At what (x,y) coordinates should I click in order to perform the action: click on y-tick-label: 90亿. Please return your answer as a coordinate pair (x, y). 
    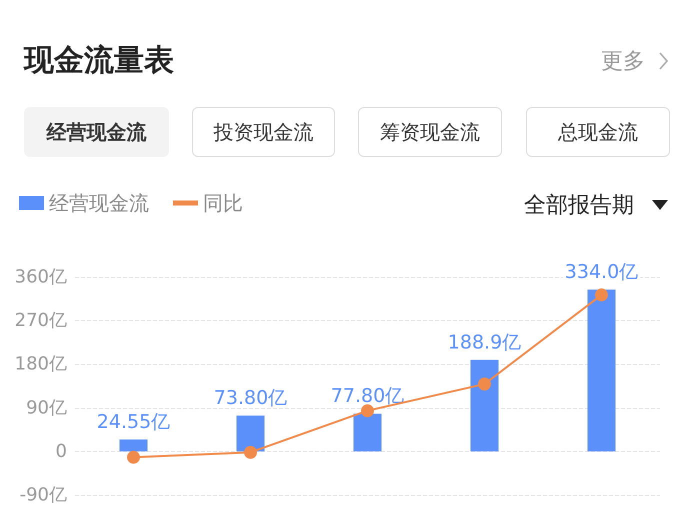
    Looking at the image, I should click on (46, 407).